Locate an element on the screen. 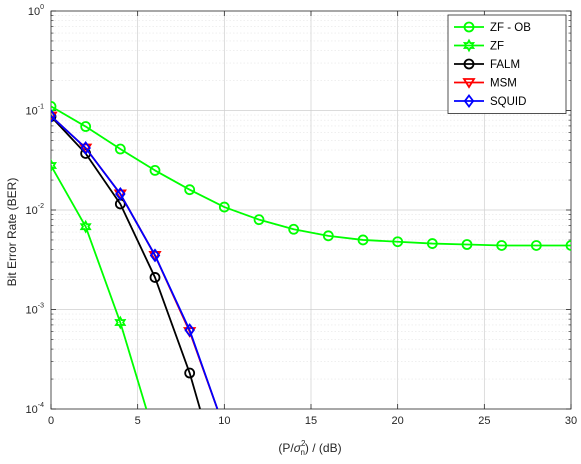 This screenshot has width=581, height=464. legend: ZF - OB ZF FALM MSM SQUID is located at coordinates (507, 64).